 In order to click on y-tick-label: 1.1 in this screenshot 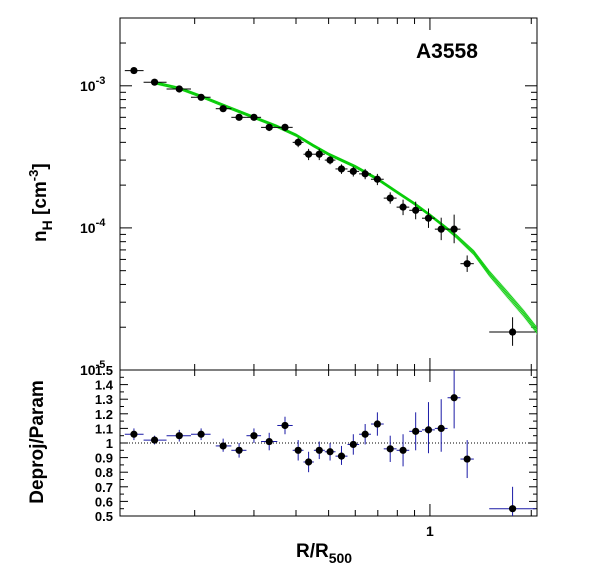, I will do `click(104, 428)`.